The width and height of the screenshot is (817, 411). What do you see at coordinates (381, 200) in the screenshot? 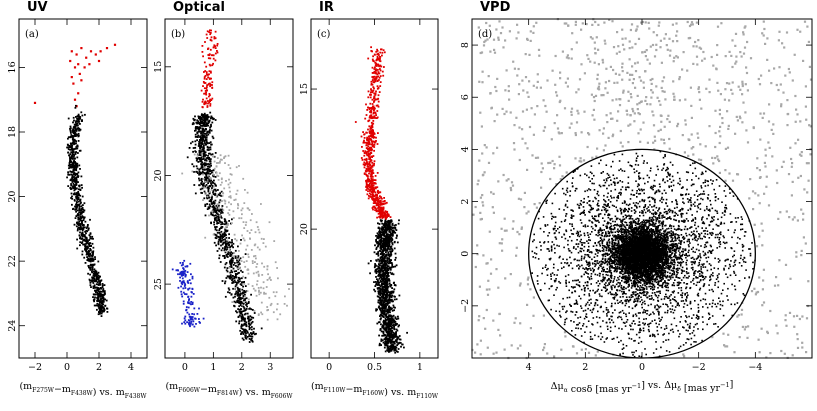
I see `ir-points` at bounding box center [381, 200].